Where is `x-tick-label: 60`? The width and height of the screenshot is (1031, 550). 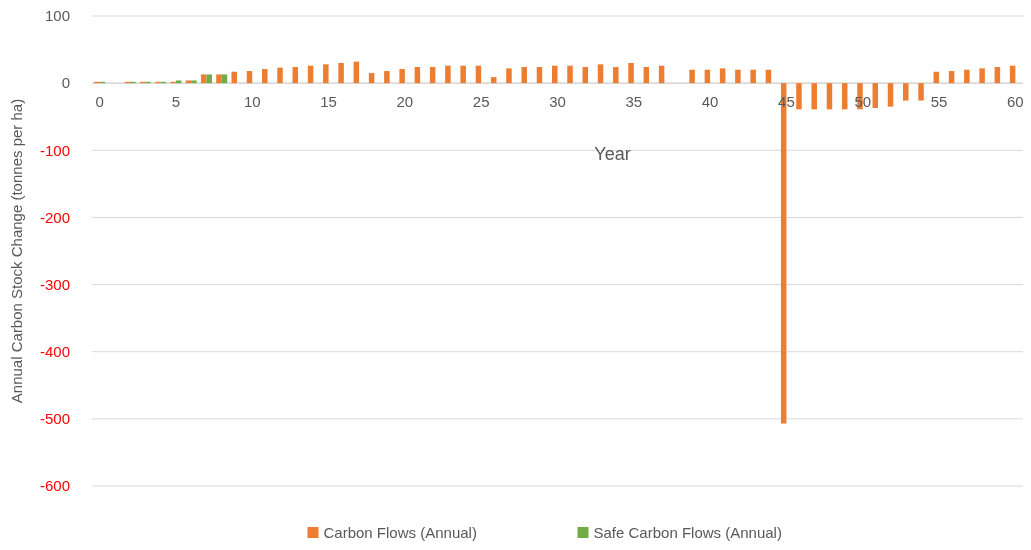 x-tick-label: 60 is located at coordinates (1015, 102).